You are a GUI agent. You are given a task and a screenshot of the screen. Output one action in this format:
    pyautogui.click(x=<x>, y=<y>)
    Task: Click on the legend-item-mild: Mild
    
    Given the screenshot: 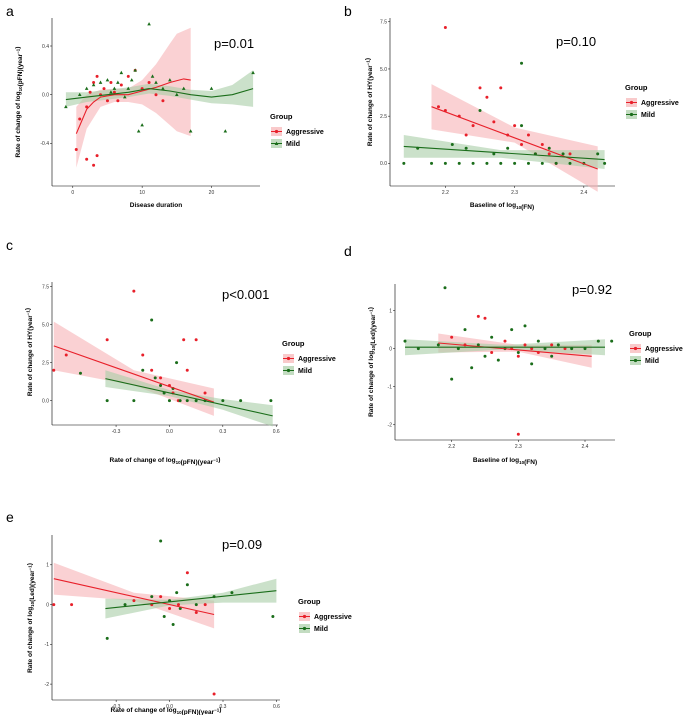 What is the action you would take?
    pyautogui.click(x=648, y=115)
    